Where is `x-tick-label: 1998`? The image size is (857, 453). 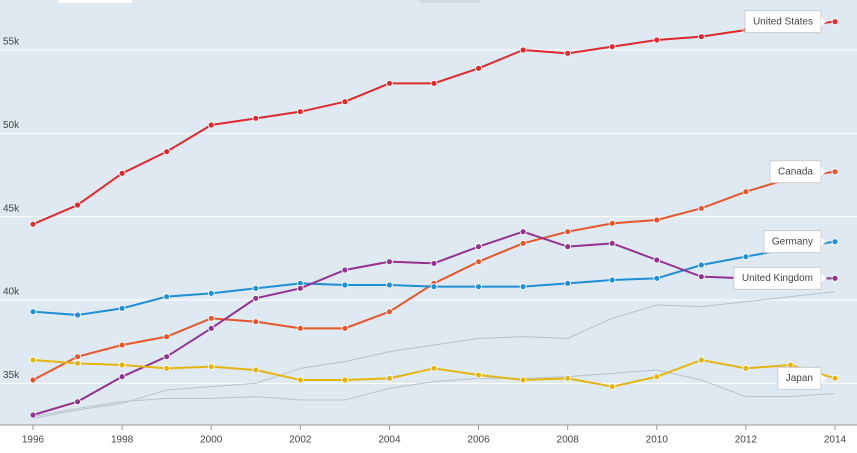
x-tick-label: 1998 is located at coordinates (122, 440).